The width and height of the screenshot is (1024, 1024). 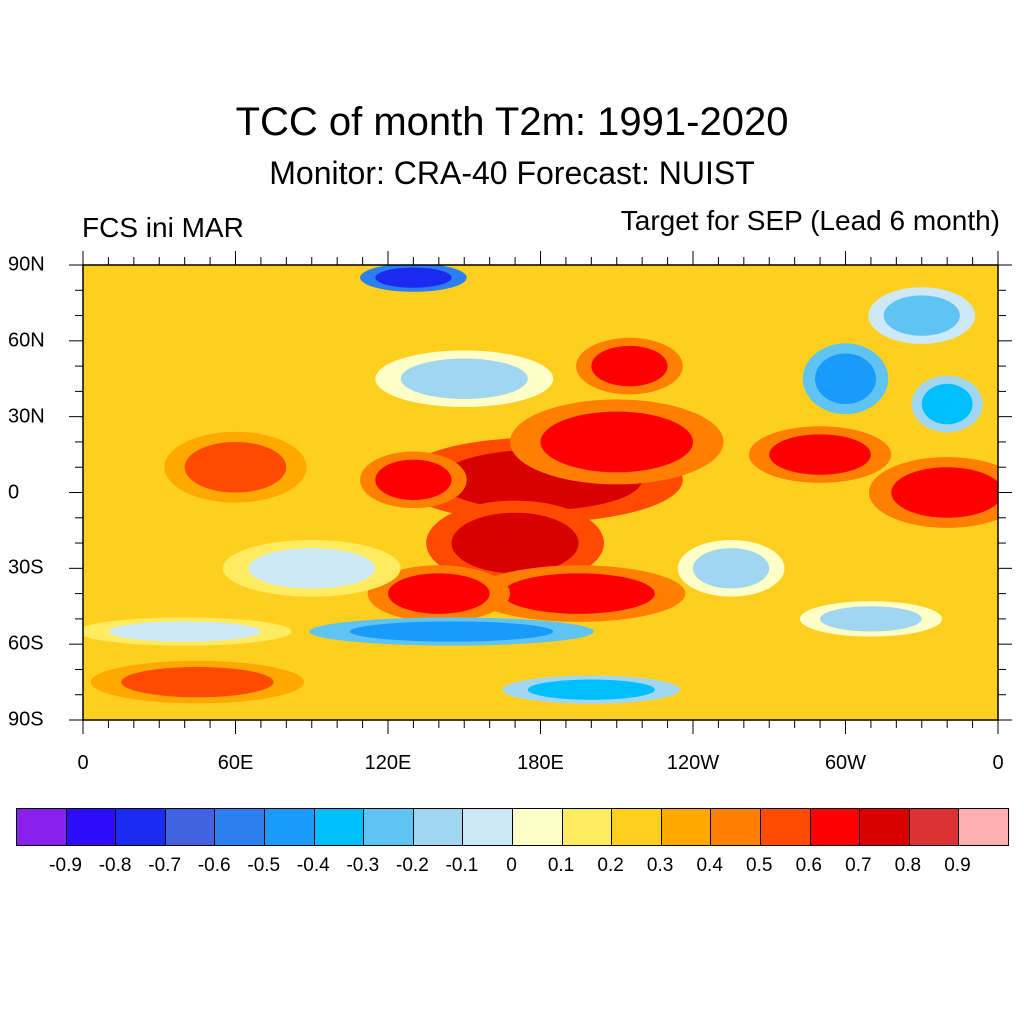 I want to click on colorbar-label: 0.5, so click(x=759, y=865).